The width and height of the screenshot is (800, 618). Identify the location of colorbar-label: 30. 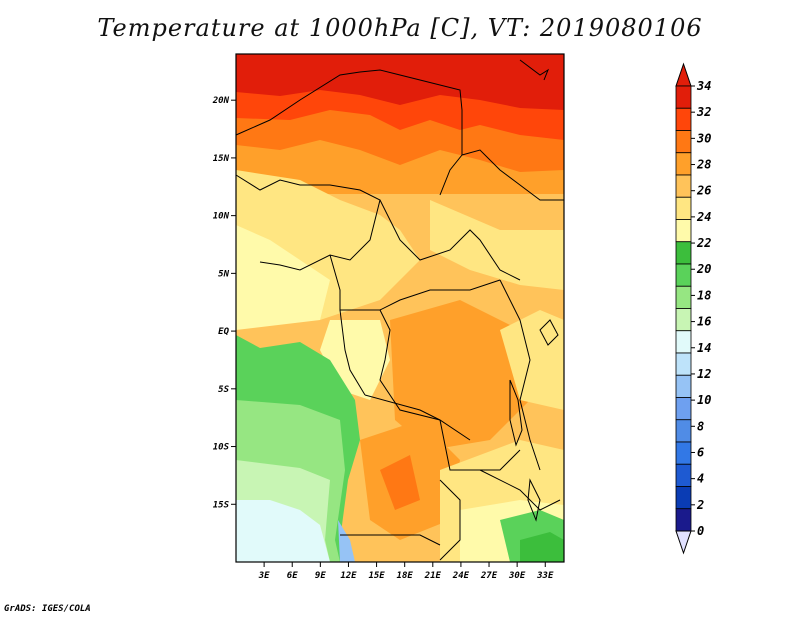
(703, 138).